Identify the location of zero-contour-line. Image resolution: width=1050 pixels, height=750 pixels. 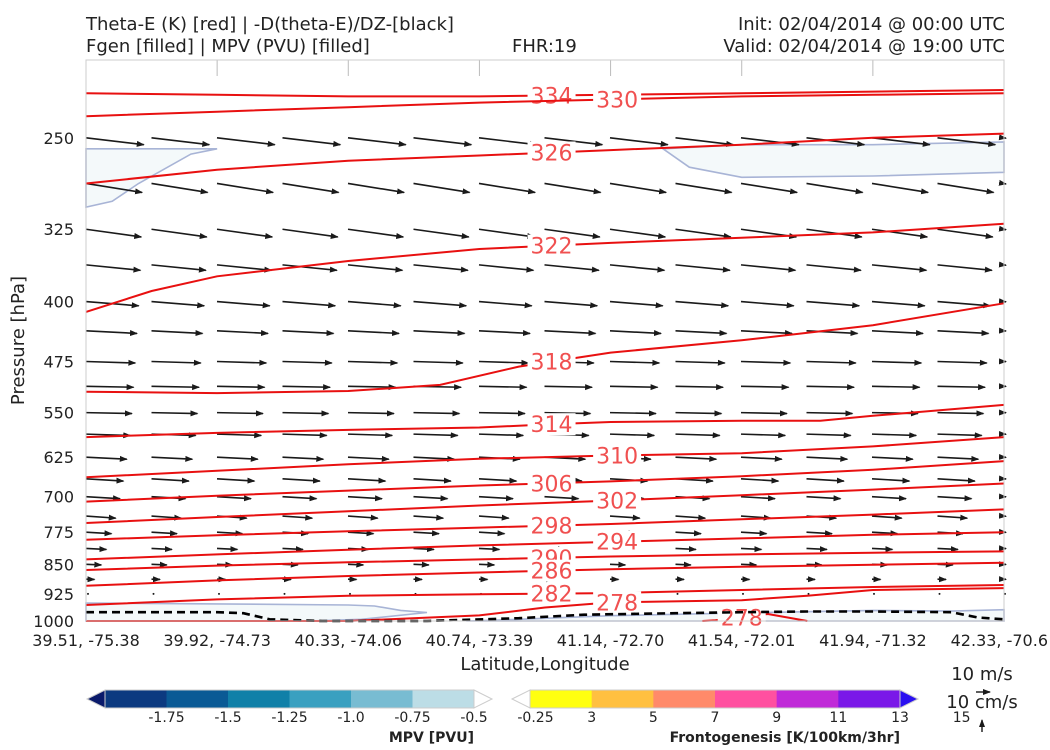
(545, 616).